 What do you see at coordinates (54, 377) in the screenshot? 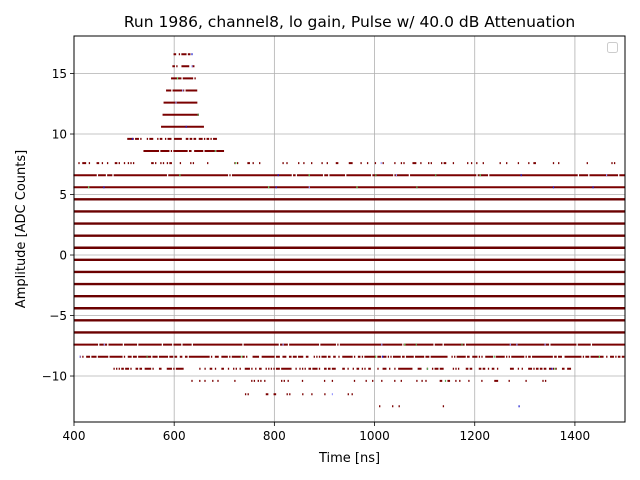
I see `y-tick-label: −10` at bounding box center [54, 377].